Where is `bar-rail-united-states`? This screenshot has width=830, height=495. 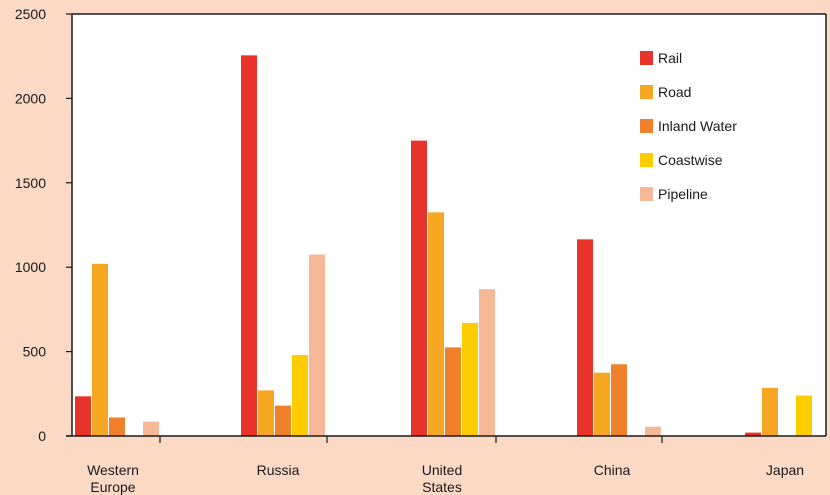
bar-rail-united-states is located at coordinates (419, 288).